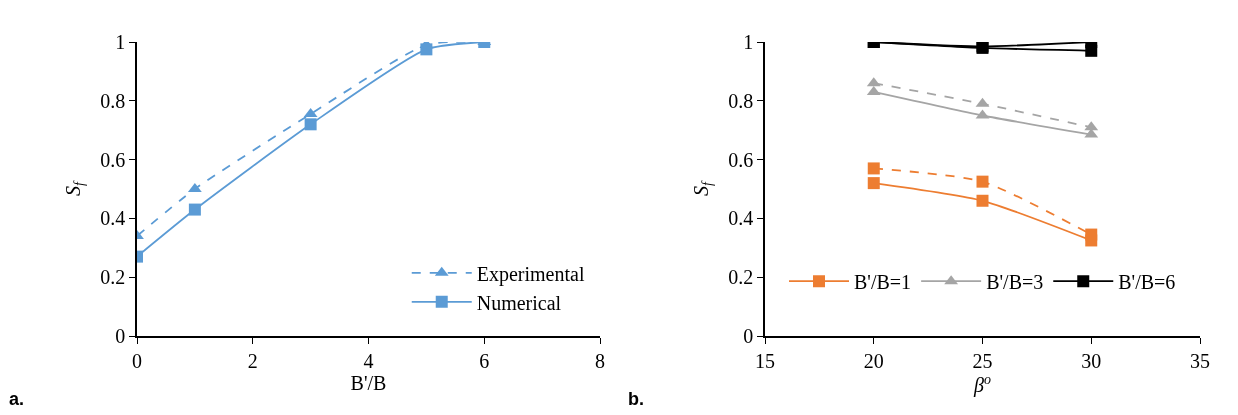 Image resolution: width=1238 pixels, height=415 pixels. What do you see at coordinates (137, 360) in the screenshot?
I see `x-tick-label: 0` at bounding box center [137, 360].